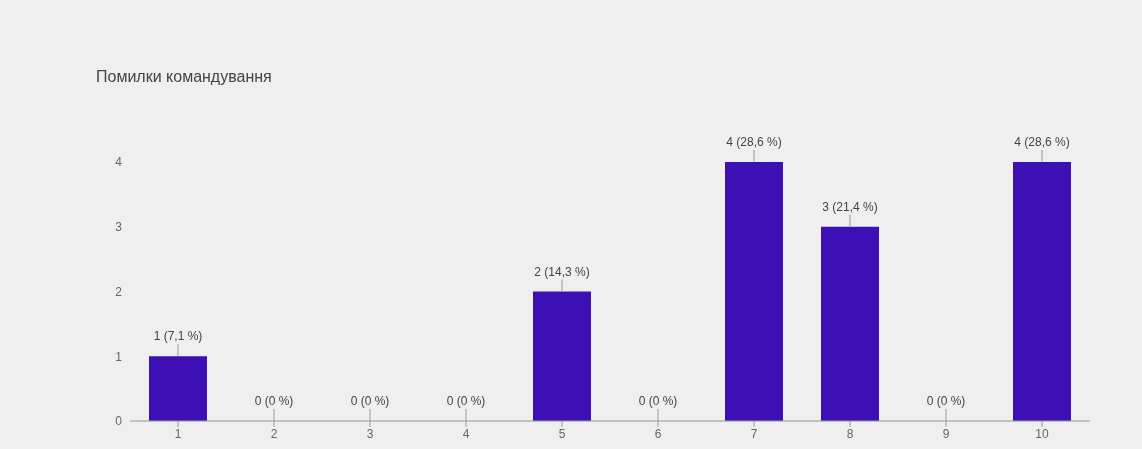 This screenshot has height=449, width=1142. I want to click on x-tick-label: 10, so click(1042, 433).